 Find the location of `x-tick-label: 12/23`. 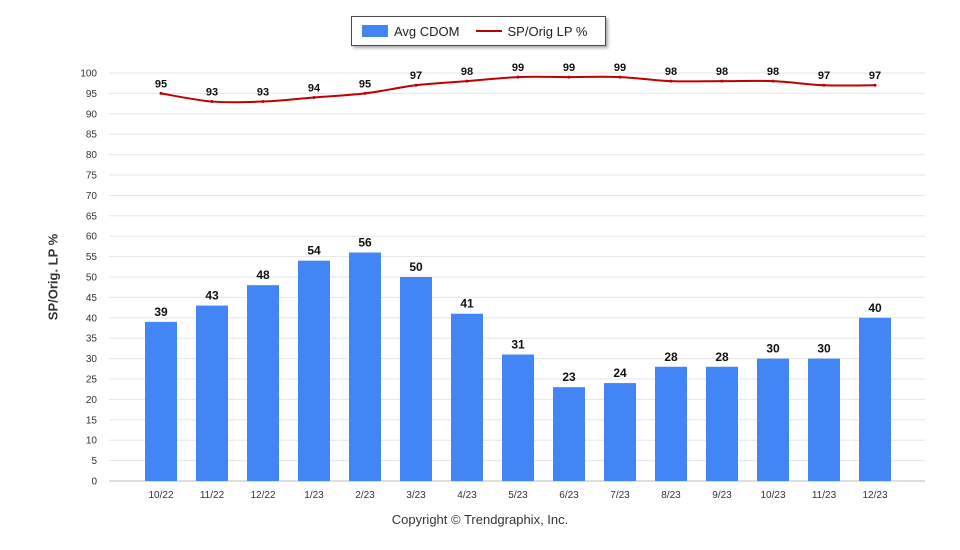

x-tick-label: 12/23 is located at coordinates (874, 495).